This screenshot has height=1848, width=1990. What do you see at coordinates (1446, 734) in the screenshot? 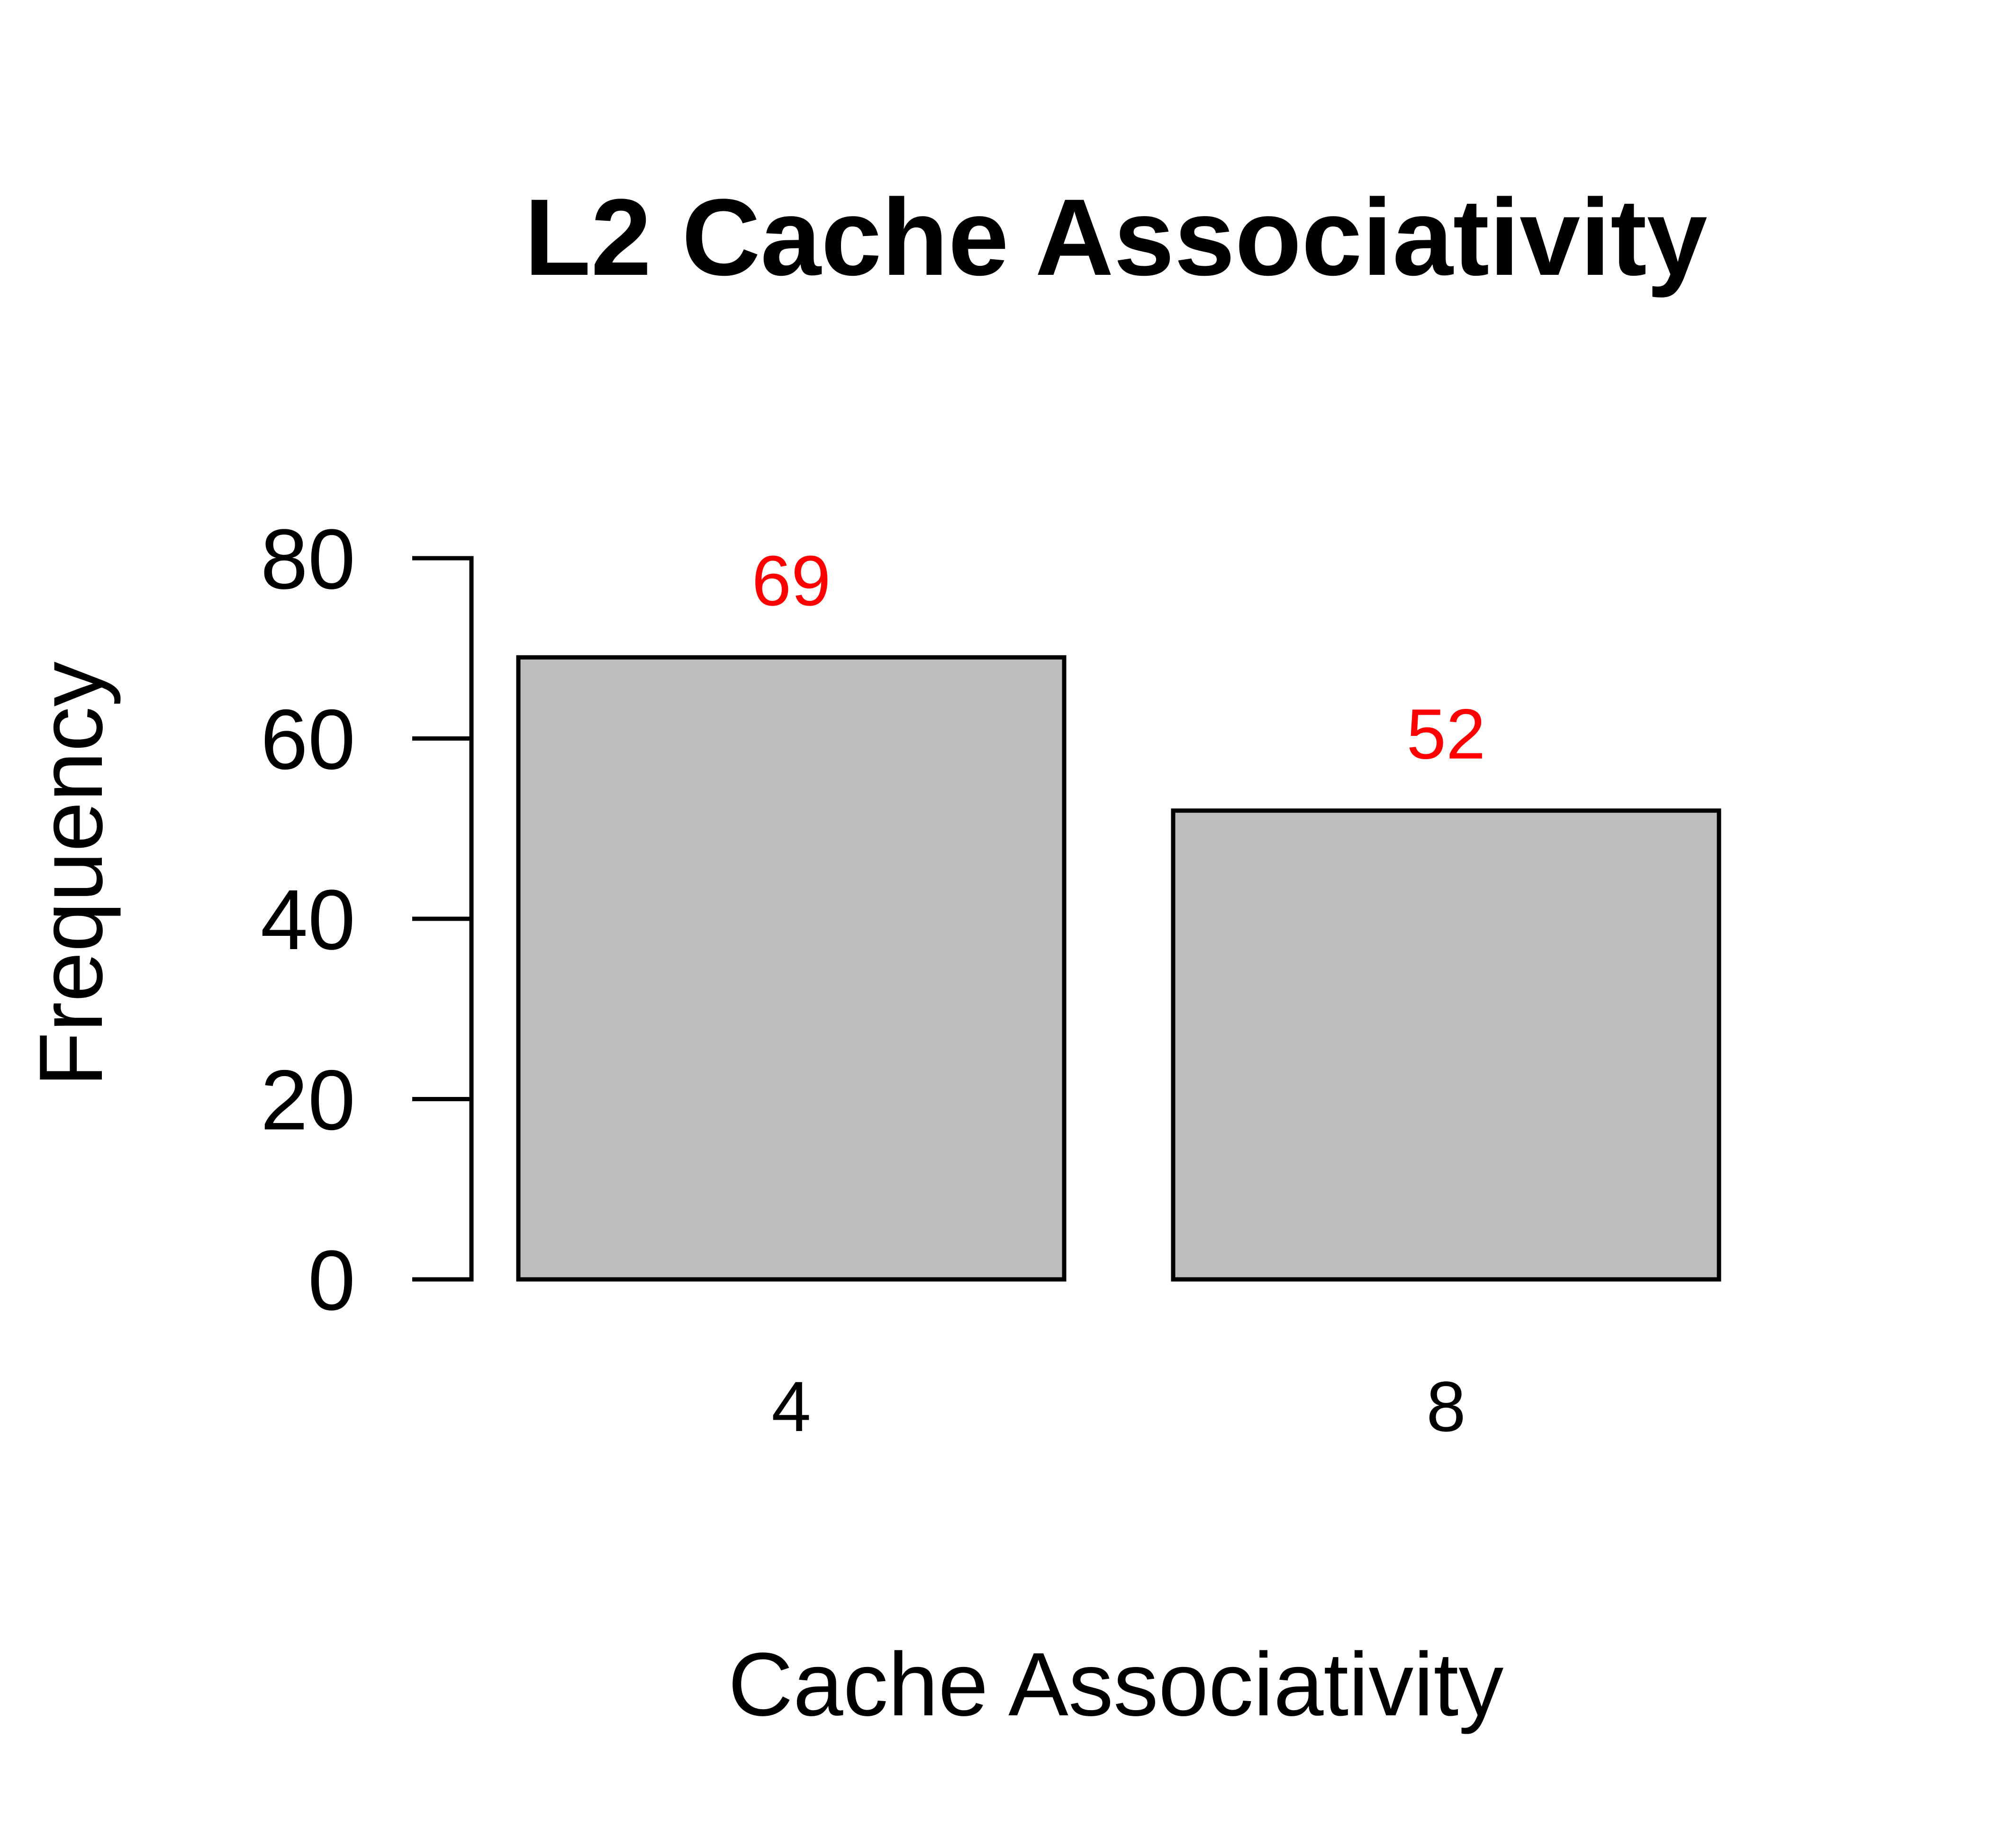
I see `bar-value-label: 52` at bounding box center [1446, 734].